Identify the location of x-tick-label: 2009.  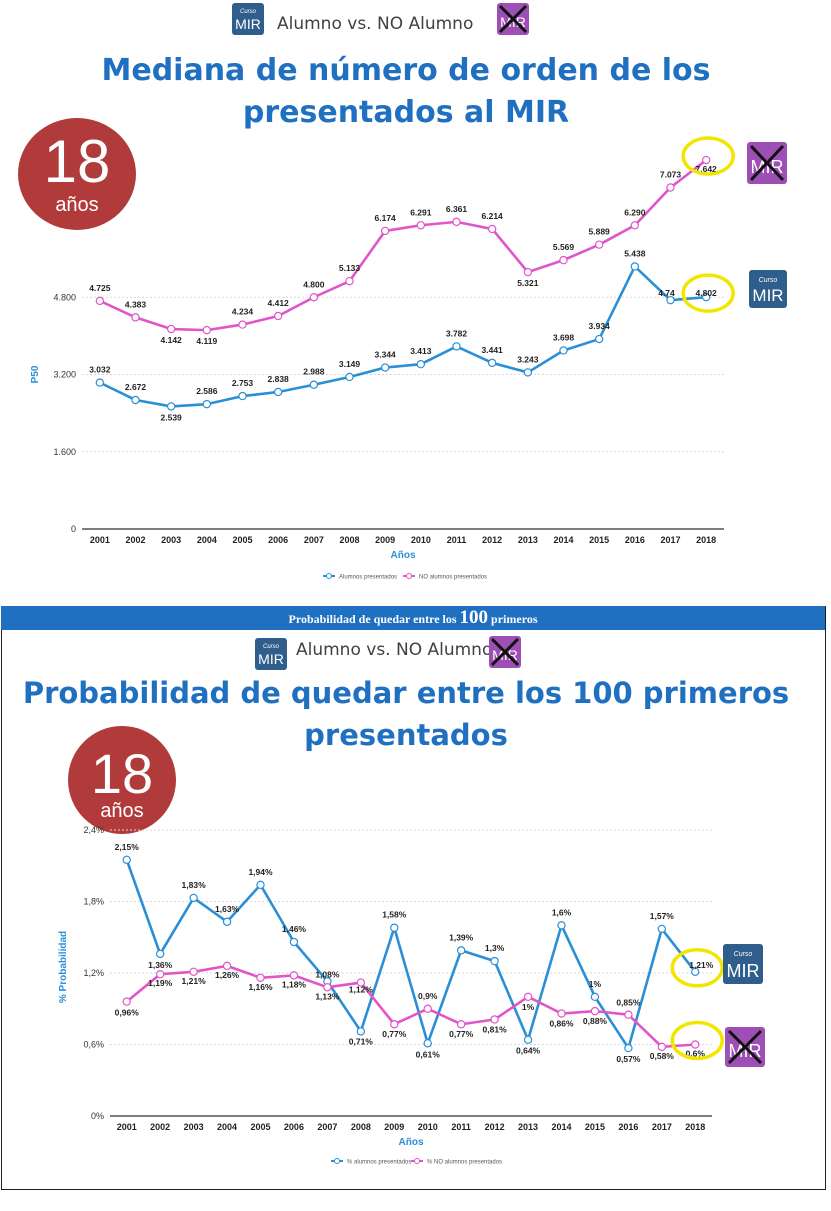
(394, 1127).